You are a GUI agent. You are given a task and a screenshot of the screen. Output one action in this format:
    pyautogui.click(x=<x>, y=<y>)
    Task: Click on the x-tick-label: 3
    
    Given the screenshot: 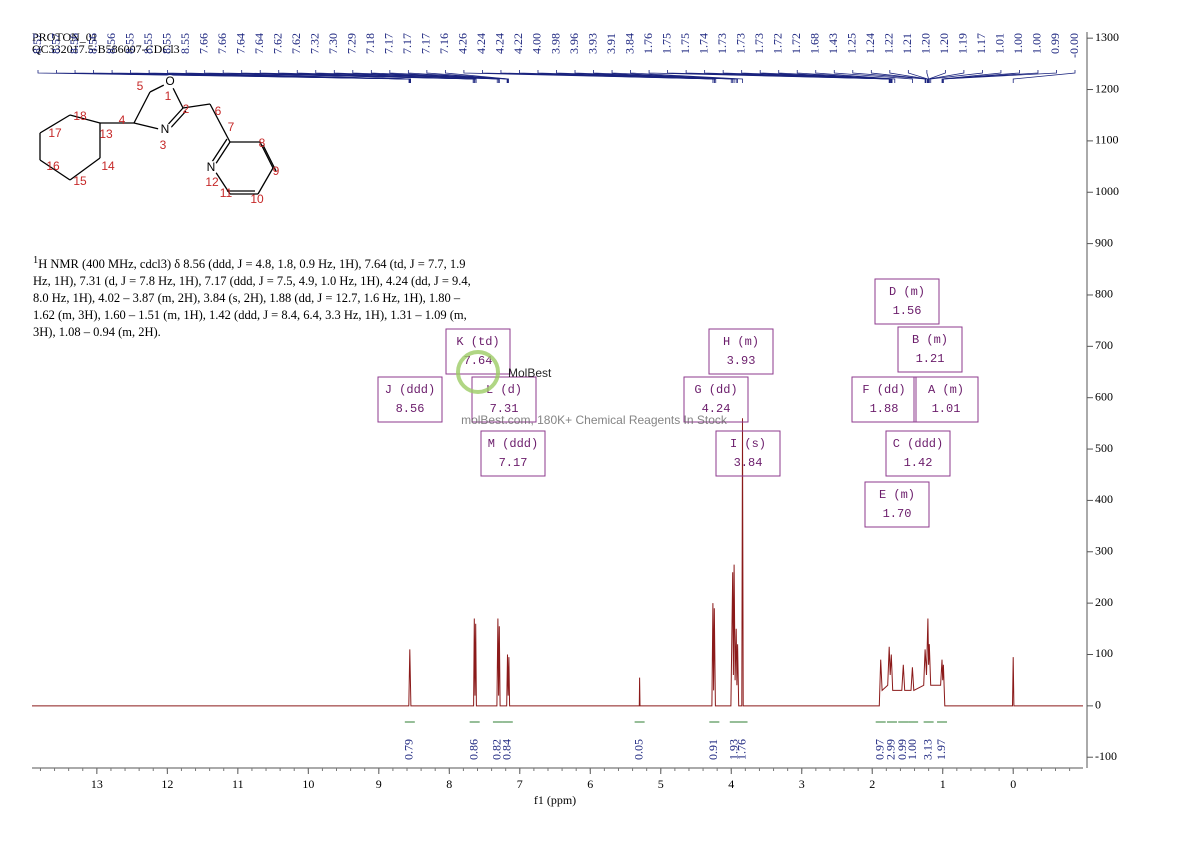 What is the action you would take?
    pyautogui.click(x=802, y=784)
    